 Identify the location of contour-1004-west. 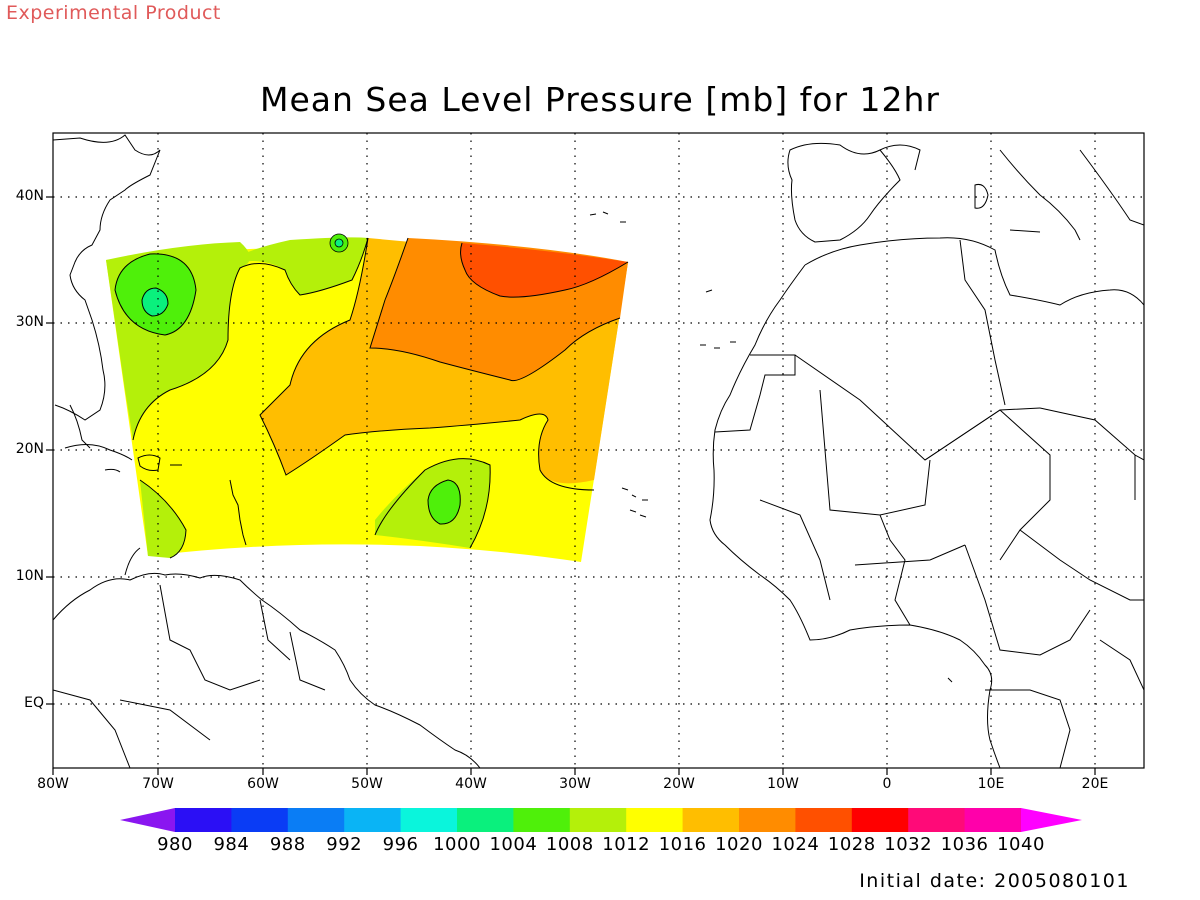
(155, 294).